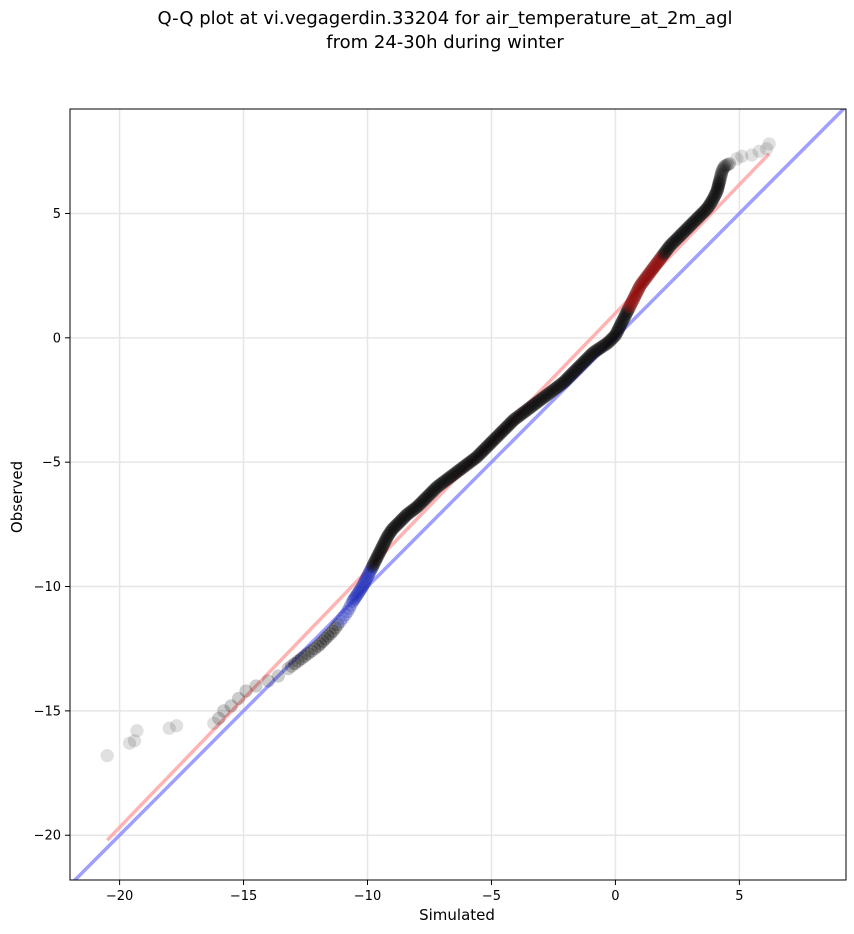 Image resolution: width=854 pixels, height=934 pixels. I want to click on y-tick-label: −20, so click(47, 836).